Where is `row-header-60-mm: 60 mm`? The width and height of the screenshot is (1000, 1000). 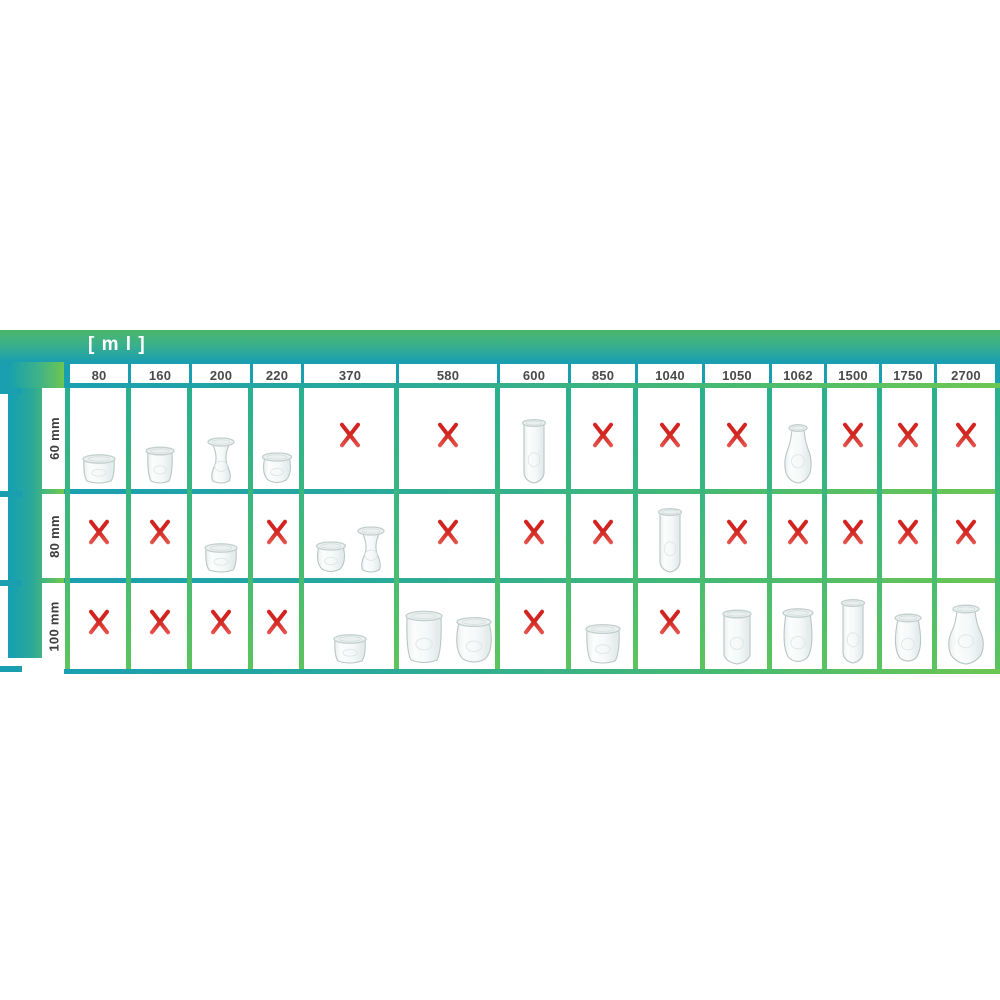
row-header-60-mm: 60 mm is located at coordinates (54, 438).